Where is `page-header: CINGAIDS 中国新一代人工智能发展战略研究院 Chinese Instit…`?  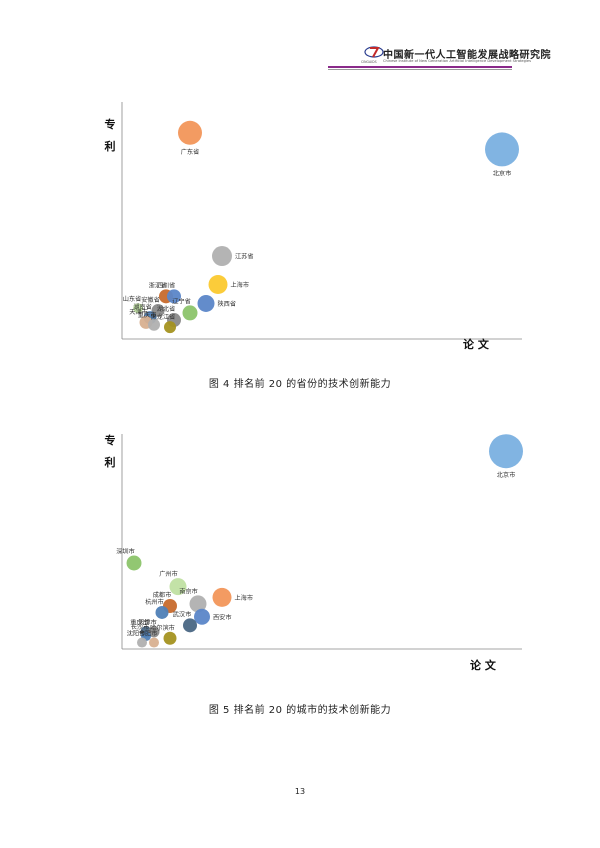 page-header: CINGAIDS 中国新一代人工智能发展战略研究院 Chinese Instit… is located at coordinates (300, 35).